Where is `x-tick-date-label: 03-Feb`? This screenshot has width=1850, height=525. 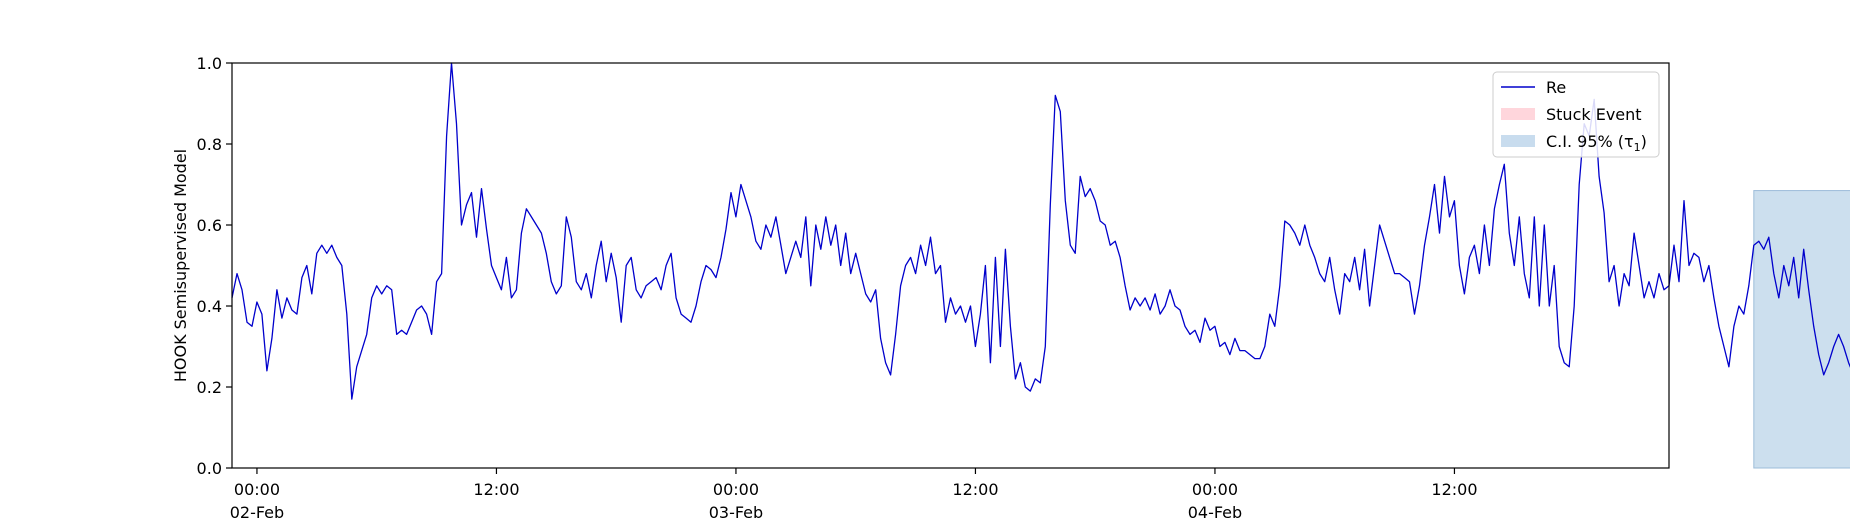 x-tick-date-label: 03-Feb is located at coordinates (736, 512).